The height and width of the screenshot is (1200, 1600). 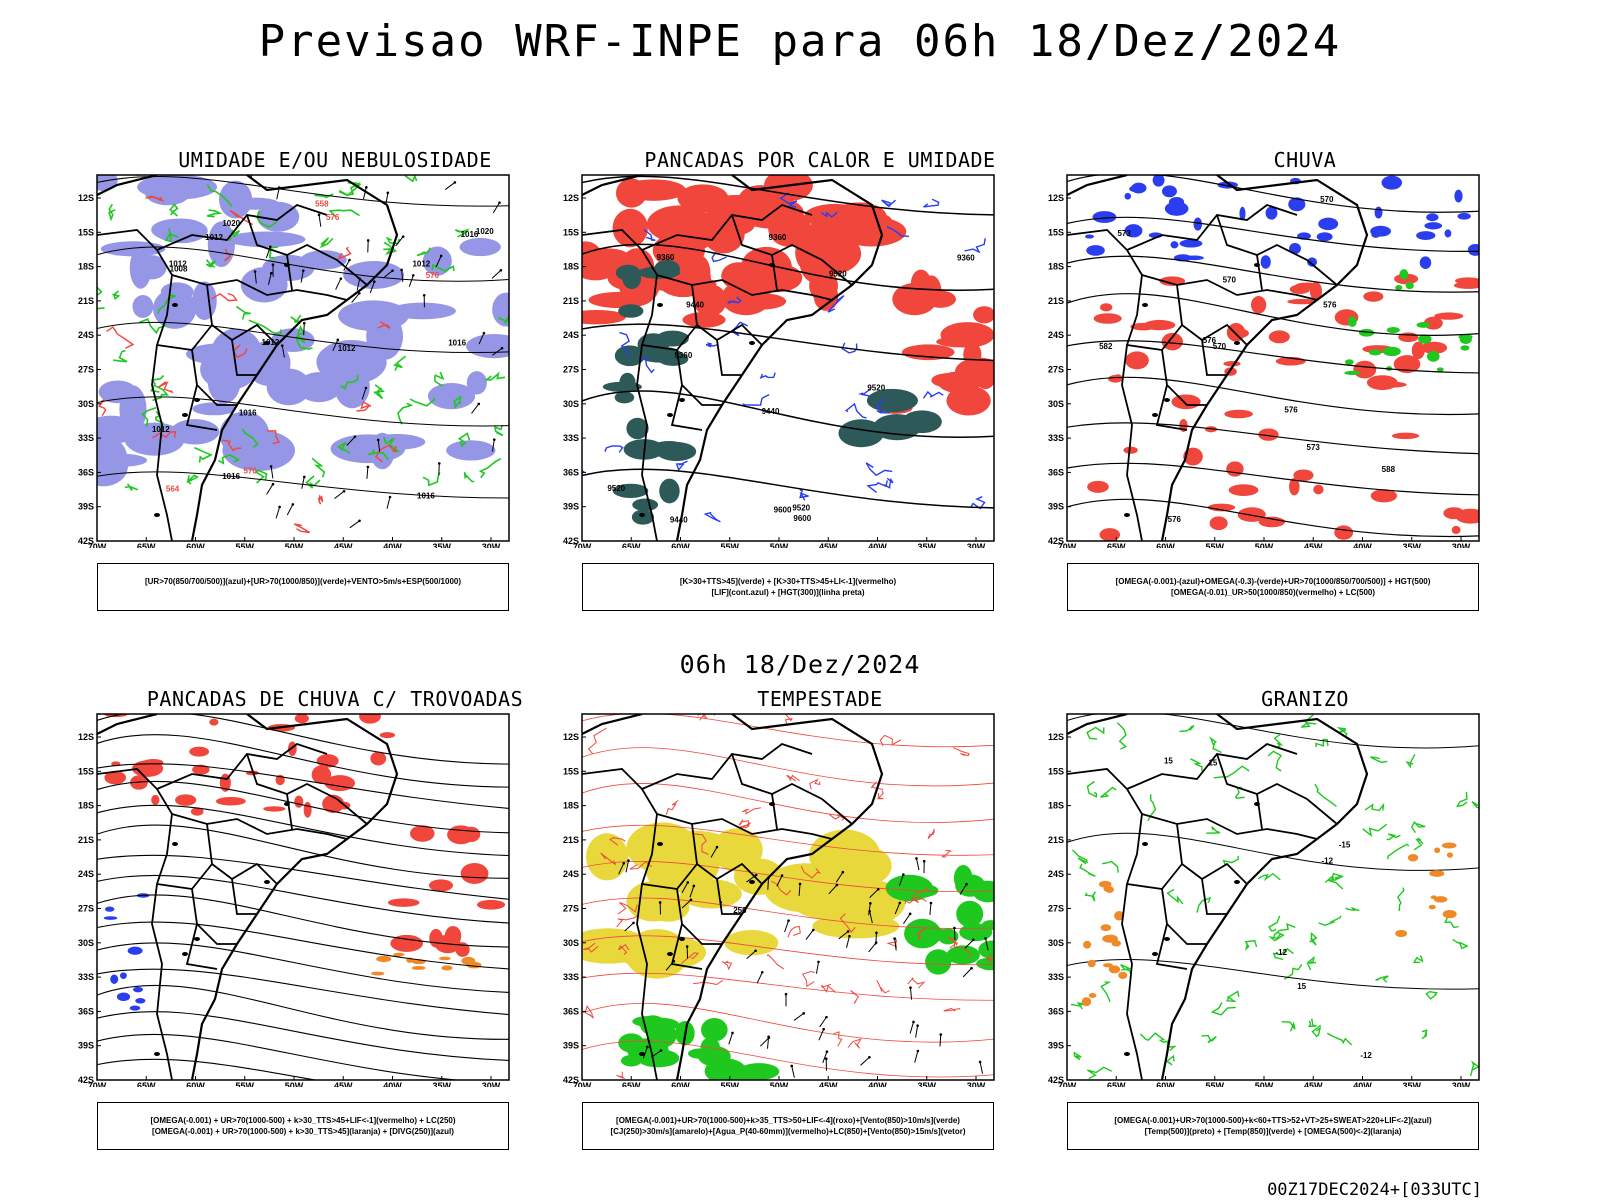 I want to click on hgt300-contour, so click(x=788, y=267).